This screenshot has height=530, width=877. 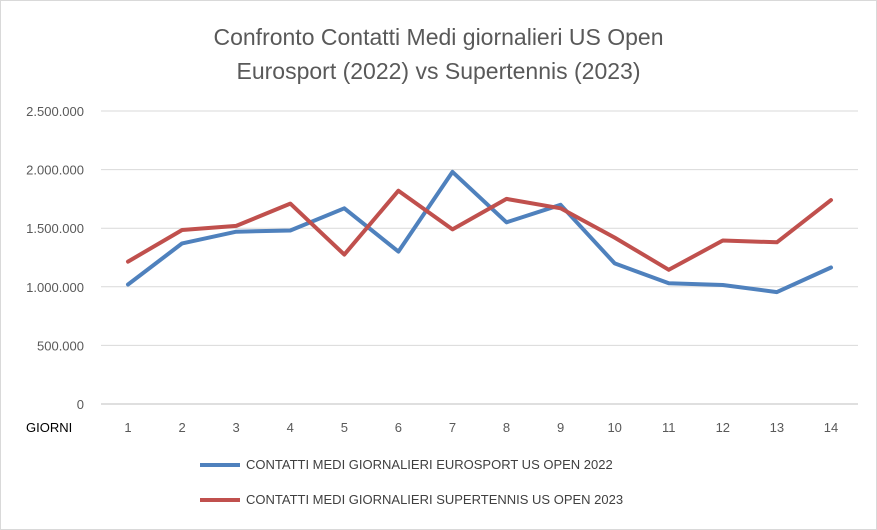 I want to click on legend-swatch-supertennis, so click(x=220, y=499).